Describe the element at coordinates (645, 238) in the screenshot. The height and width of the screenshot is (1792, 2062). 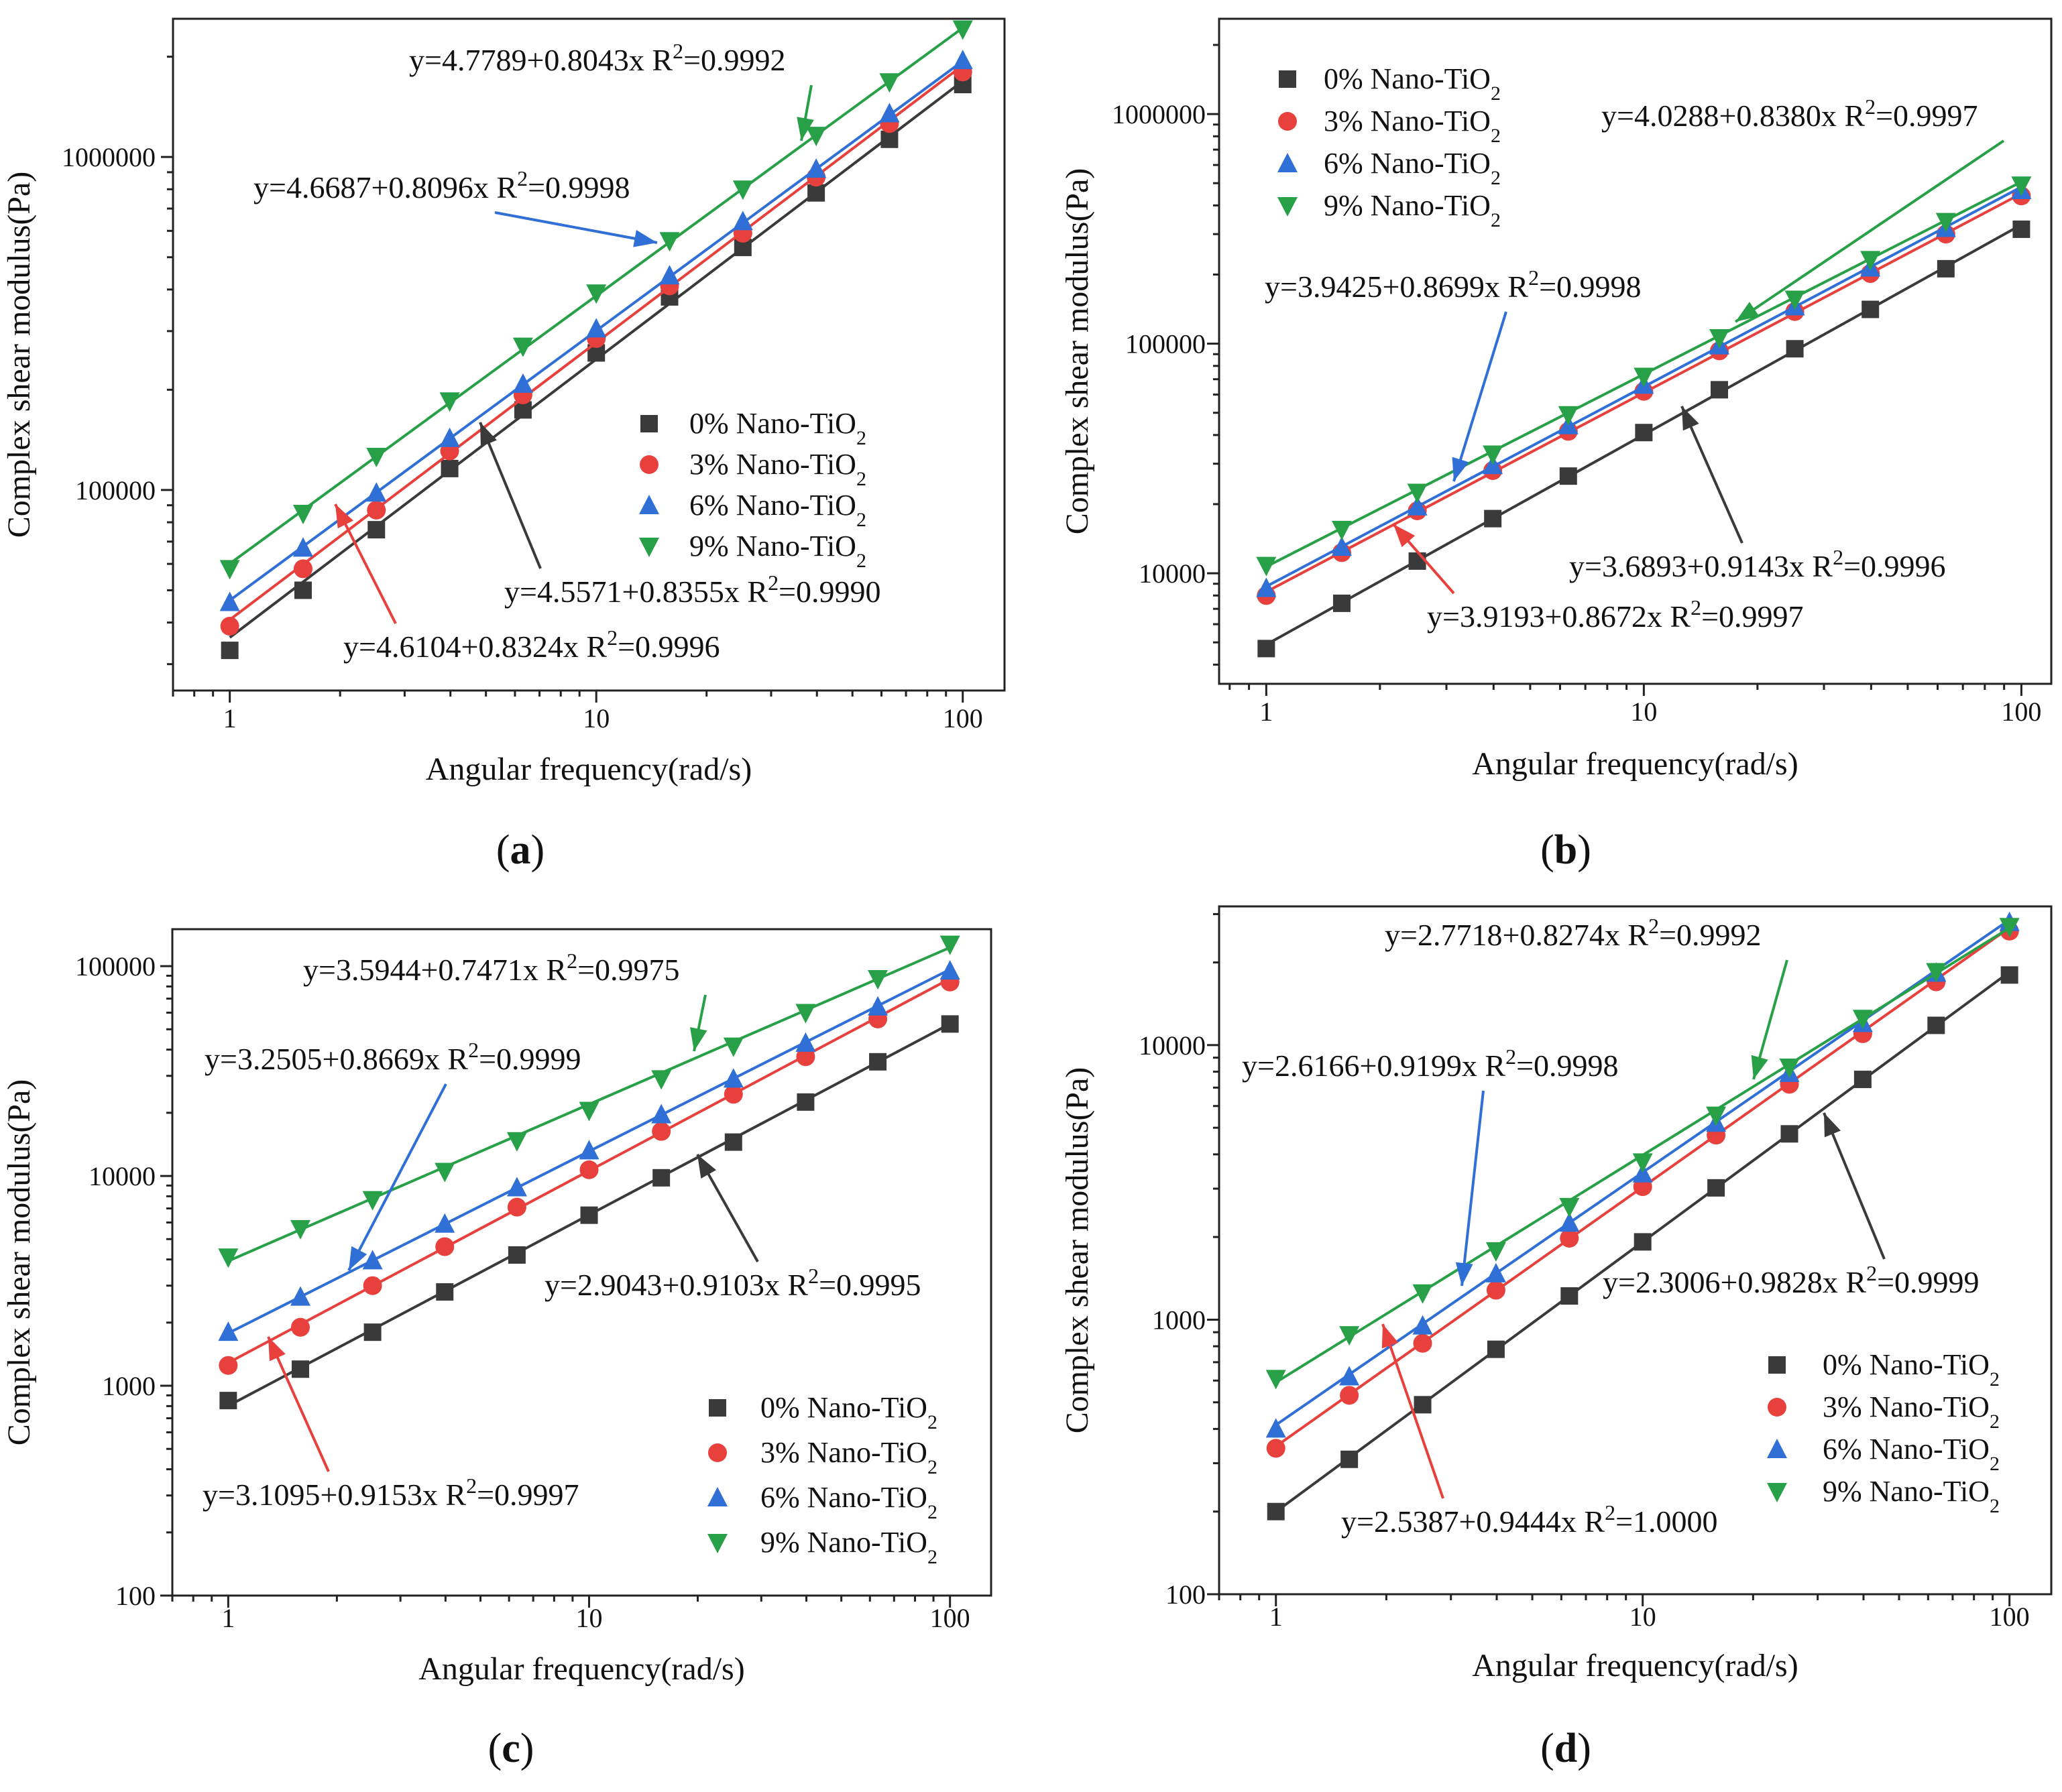
I see `fit-arrow-2-head` at that location.